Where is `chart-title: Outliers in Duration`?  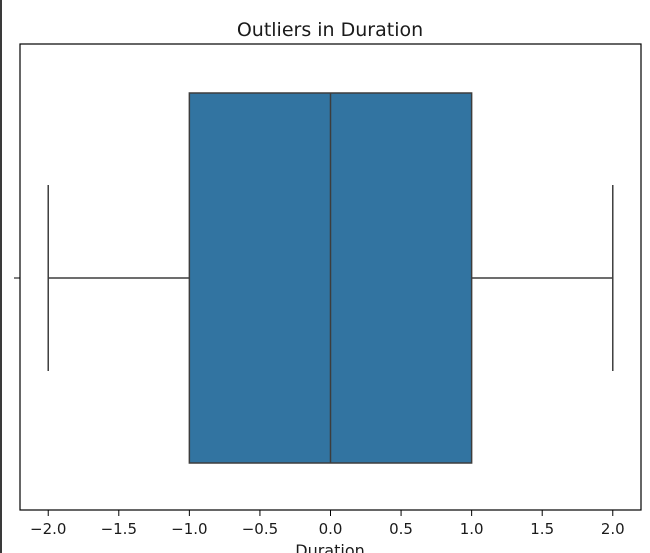 chart-title: Outliers in Duration is located at coordinates (330, 30).